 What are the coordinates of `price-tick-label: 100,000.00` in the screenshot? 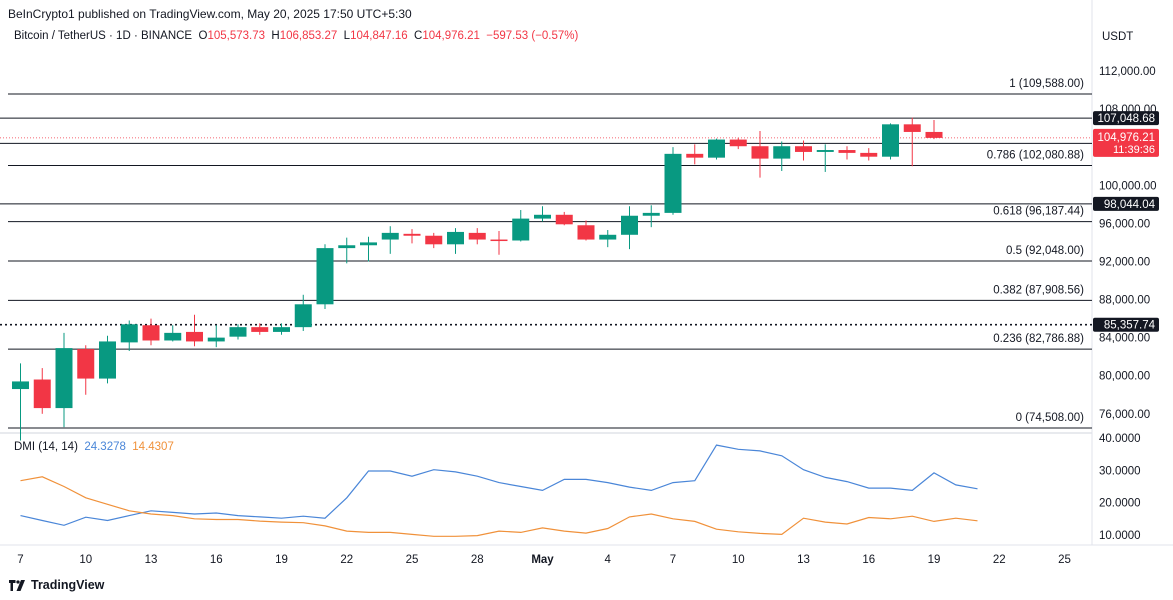 It's located at (1128, 186).